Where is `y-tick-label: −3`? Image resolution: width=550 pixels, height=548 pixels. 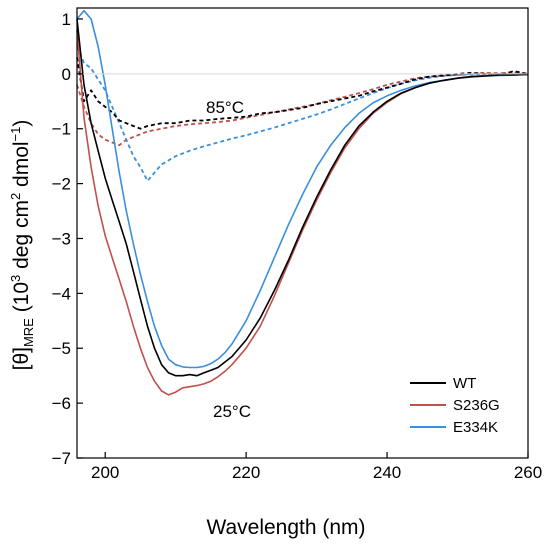 y-tick-label: −3 is located at coordinates (61, 238).